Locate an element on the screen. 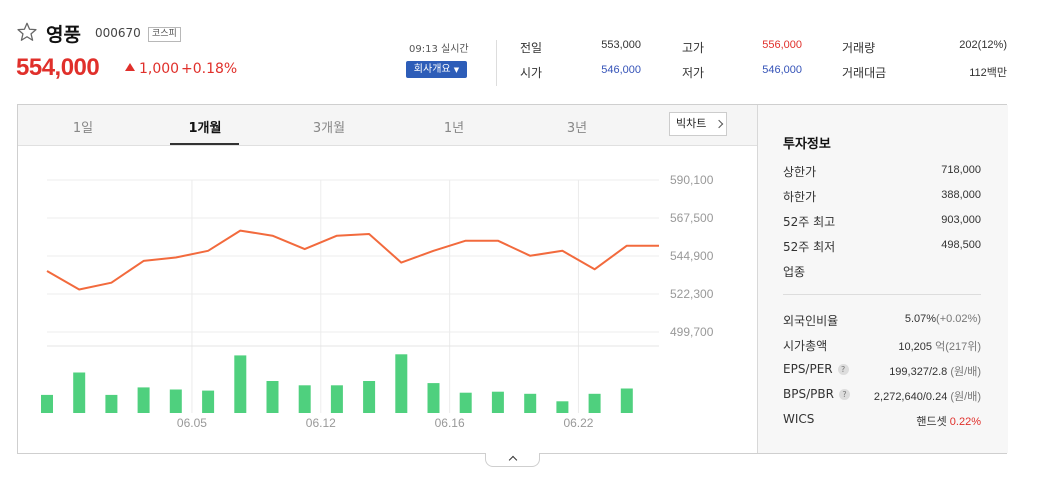  lower-limit-value: 388,000 is located at coordinates (961, 195).